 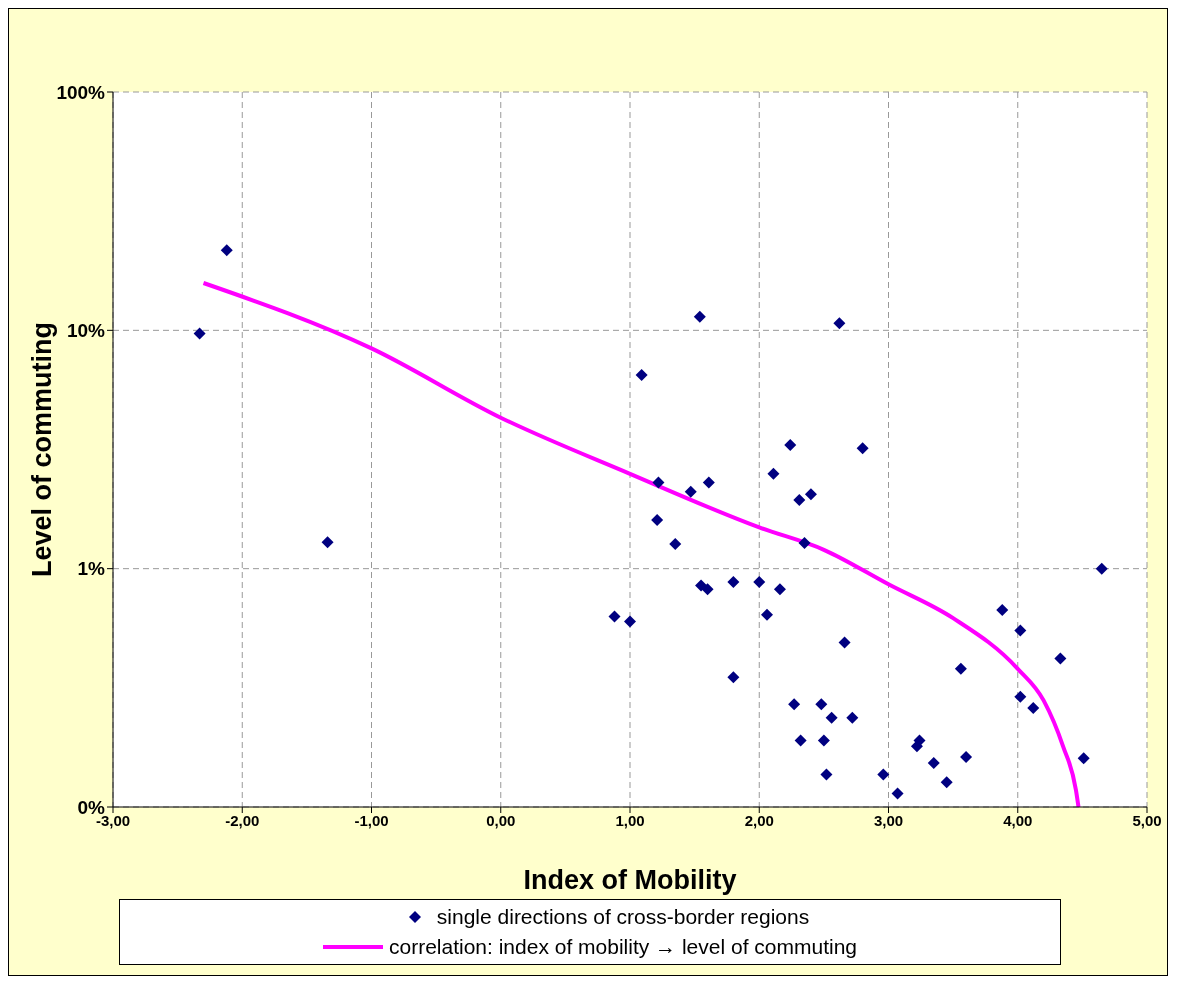 I want to click on x-tick-label: 3,00, so click(x=888, y=820).